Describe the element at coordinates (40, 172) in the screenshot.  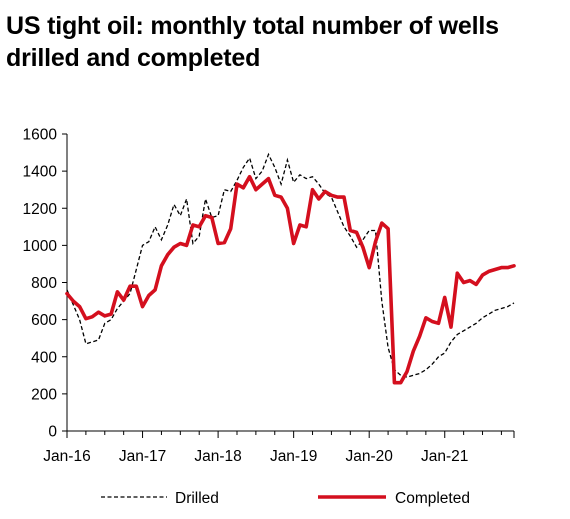
I see `y-tick-label: 1400` at that location.